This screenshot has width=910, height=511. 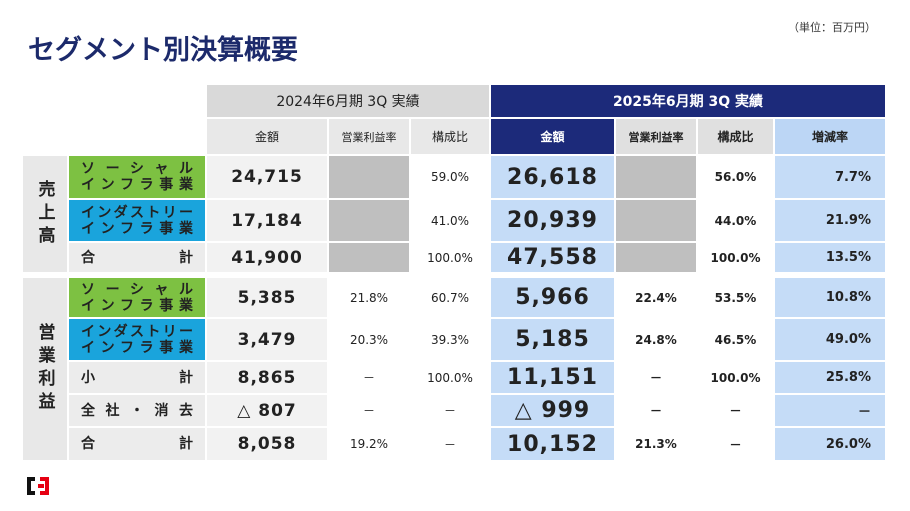 I want to click on value-cell: 44.0%, so click(x=735, y=220).